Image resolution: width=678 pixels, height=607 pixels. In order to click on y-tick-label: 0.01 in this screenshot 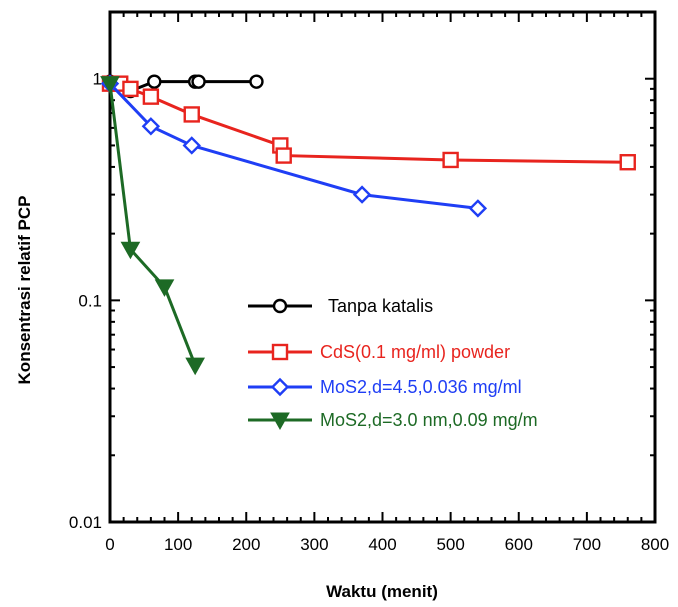, I will do `click(85, 522)`.